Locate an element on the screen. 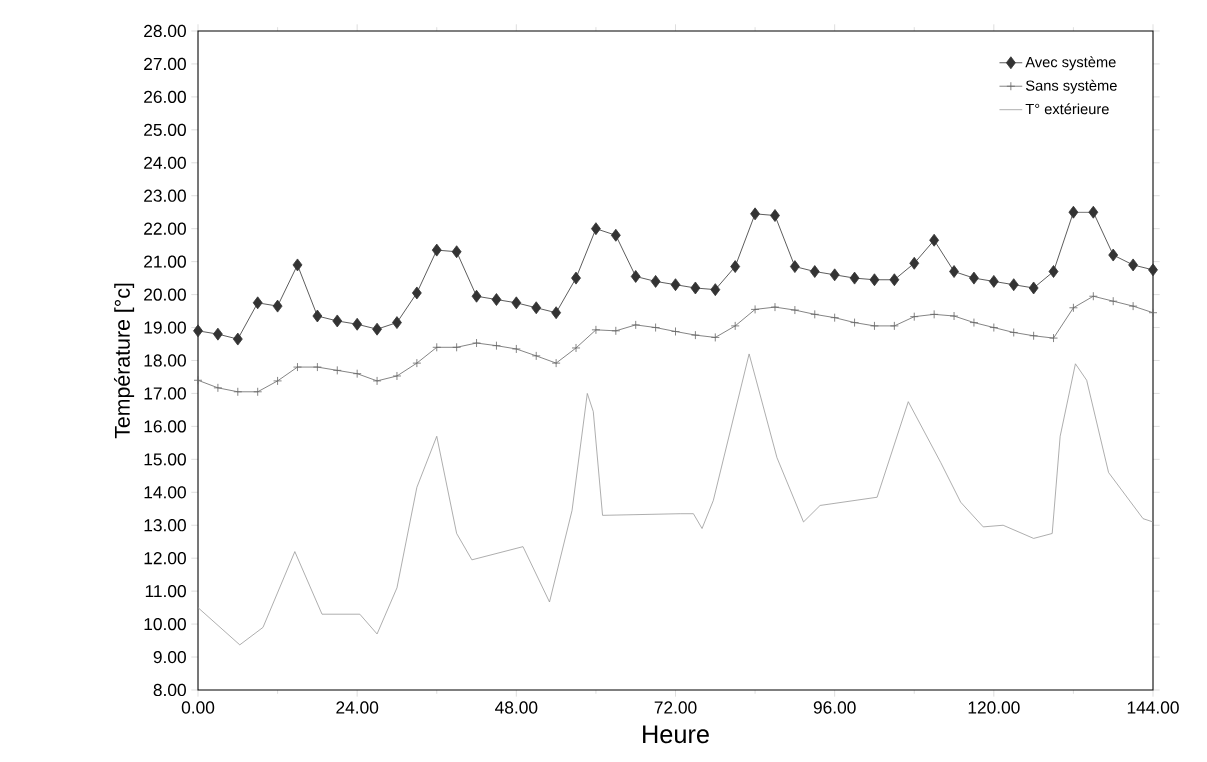  y-tick-label: 25.00 is located at coordinates (165, 129).